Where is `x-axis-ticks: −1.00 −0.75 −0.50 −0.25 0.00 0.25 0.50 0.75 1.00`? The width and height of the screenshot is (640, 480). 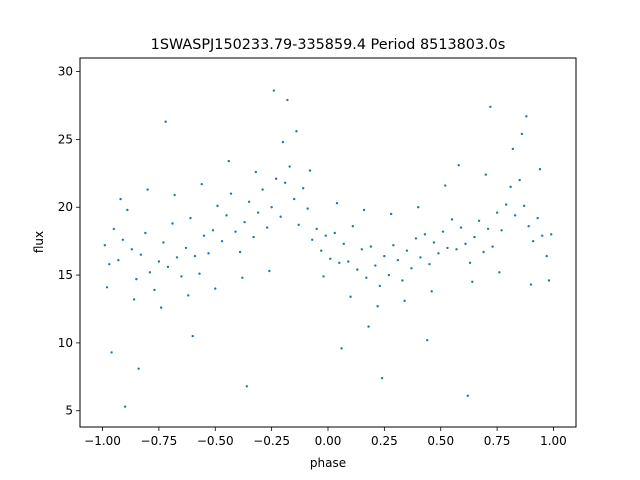
x-axis-ticks: −1.00 −0.75 −0.50 −0.25 0.00 0.25 0.50 0.75 1.00 is located at coordinates (325, 437).